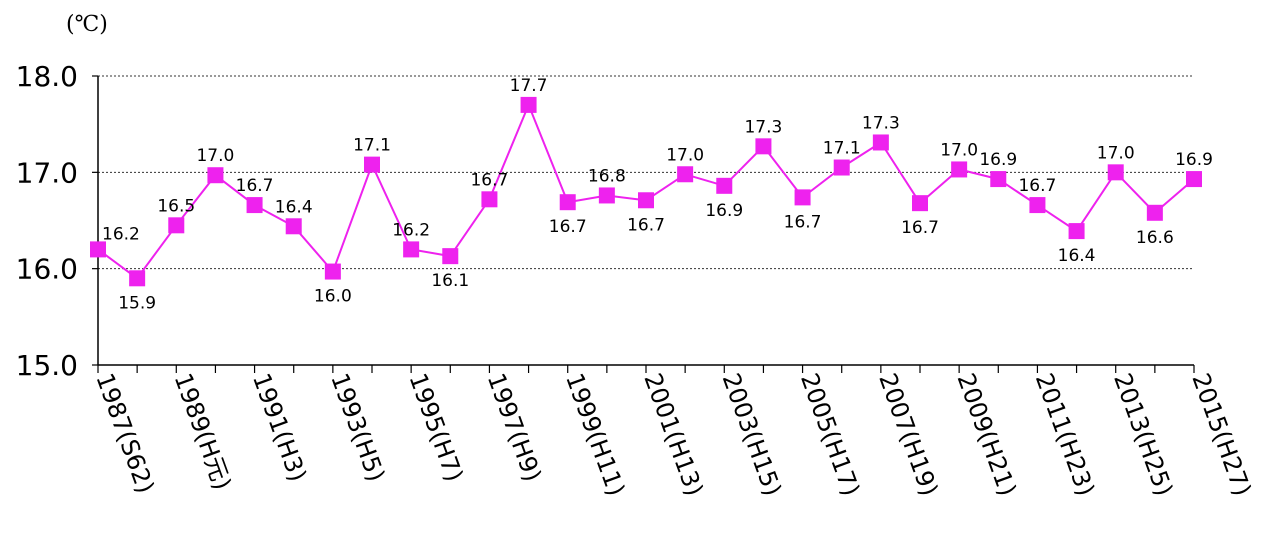 The height and width of the screenshot is (541, 1279). I want to click on x-tick-label: 2013(H25), so click(1143, 434).